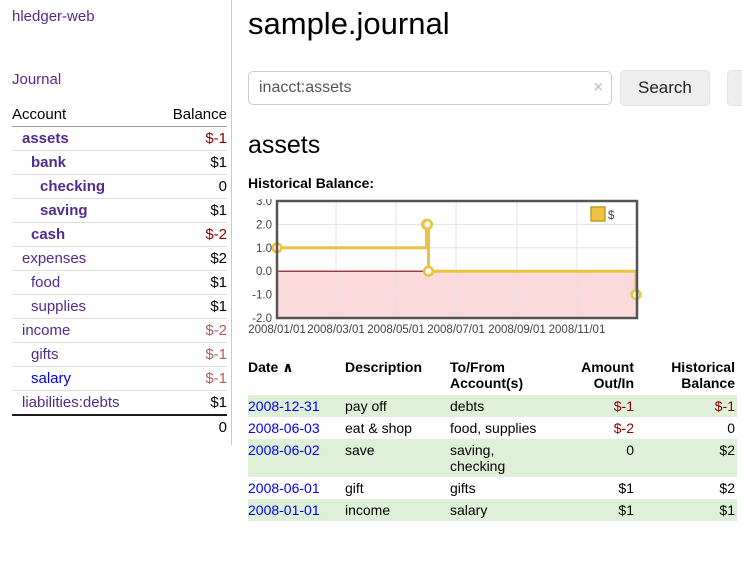  Describe the element at coordinates (264, 272) in the screenshot. I see `svg-text: 0.0` at that location.